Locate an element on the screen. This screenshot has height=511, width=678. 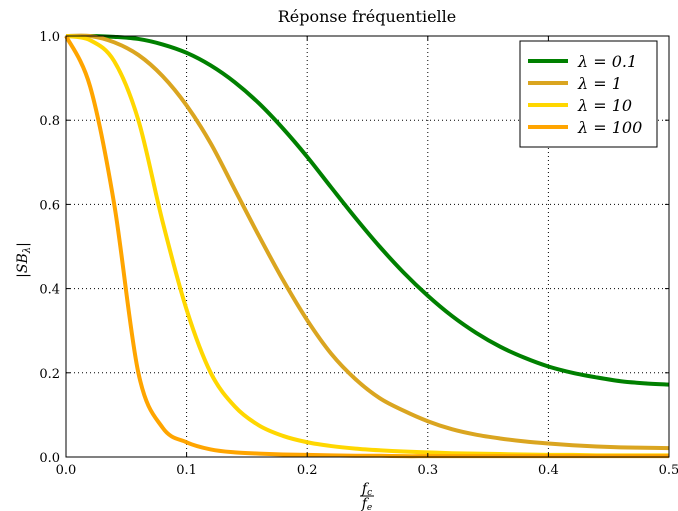
y-tick-label: 0.2 is located at coordinates (49, 374).